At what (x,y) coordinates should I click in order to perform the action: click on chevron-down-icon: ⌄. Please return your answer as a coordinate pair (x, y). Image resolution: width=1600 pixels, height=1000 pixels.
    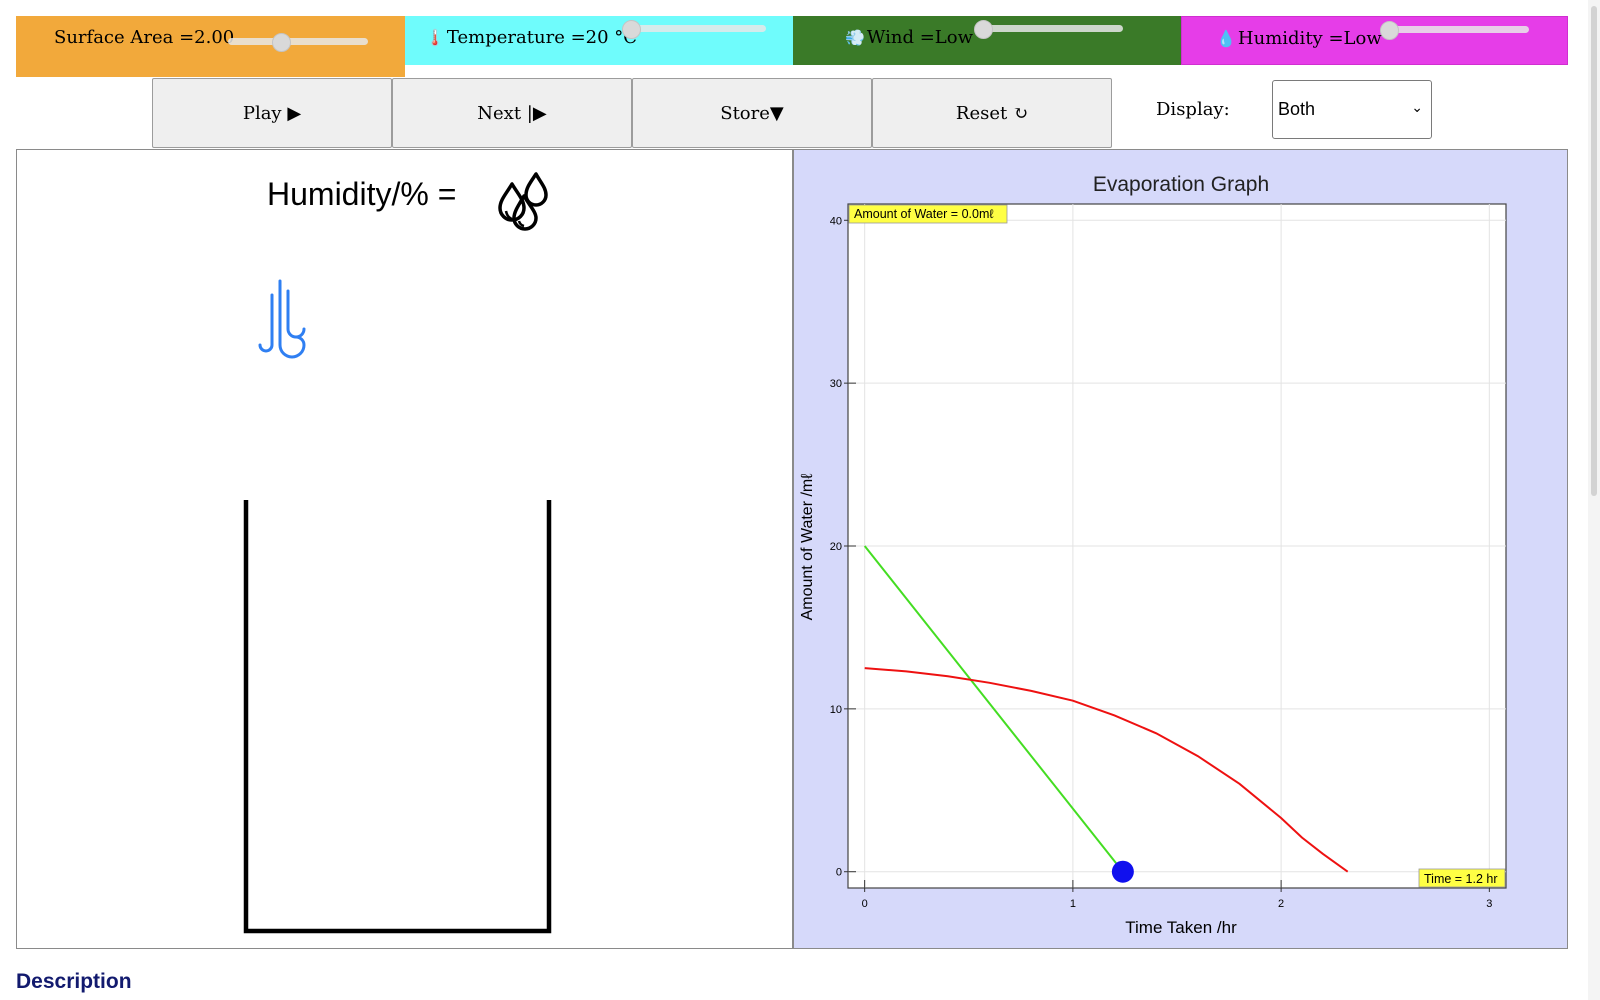
    Looking at the image, I should click on (1417, 107).